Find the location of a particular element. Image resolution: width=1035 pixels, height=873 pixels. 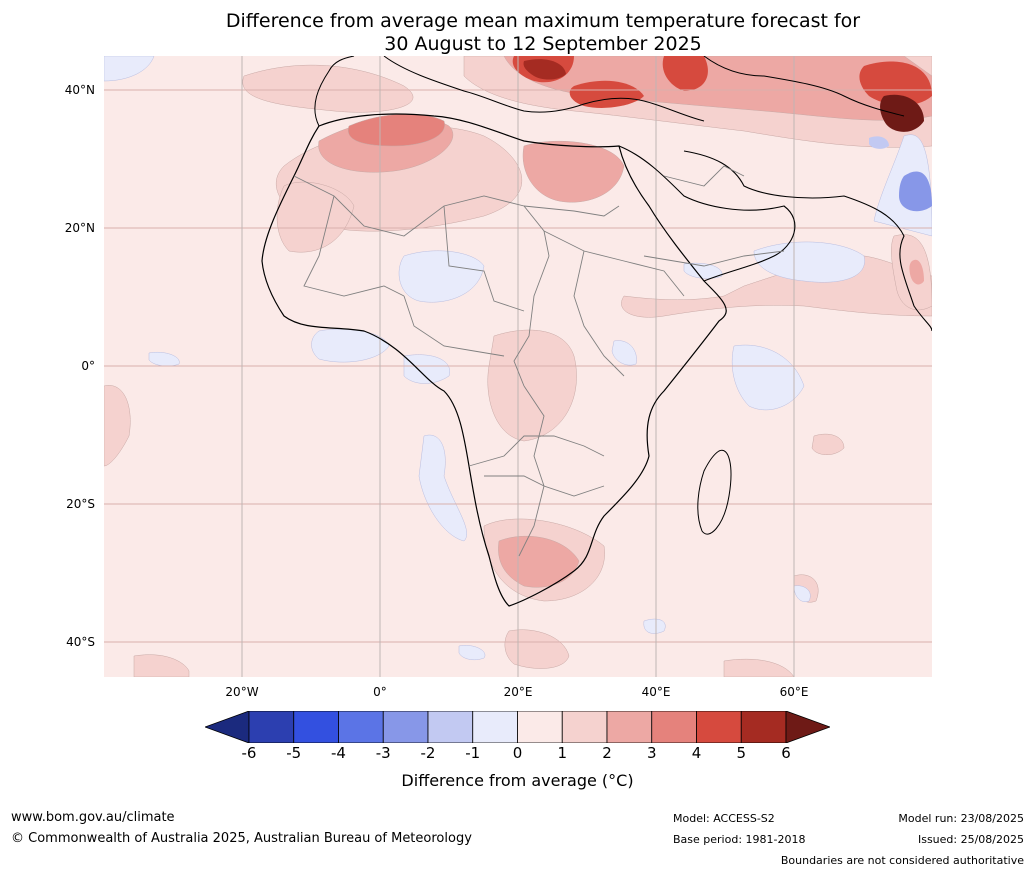

base-period-text: Base period: 1981-2018 is located at coordinates (739, 839).